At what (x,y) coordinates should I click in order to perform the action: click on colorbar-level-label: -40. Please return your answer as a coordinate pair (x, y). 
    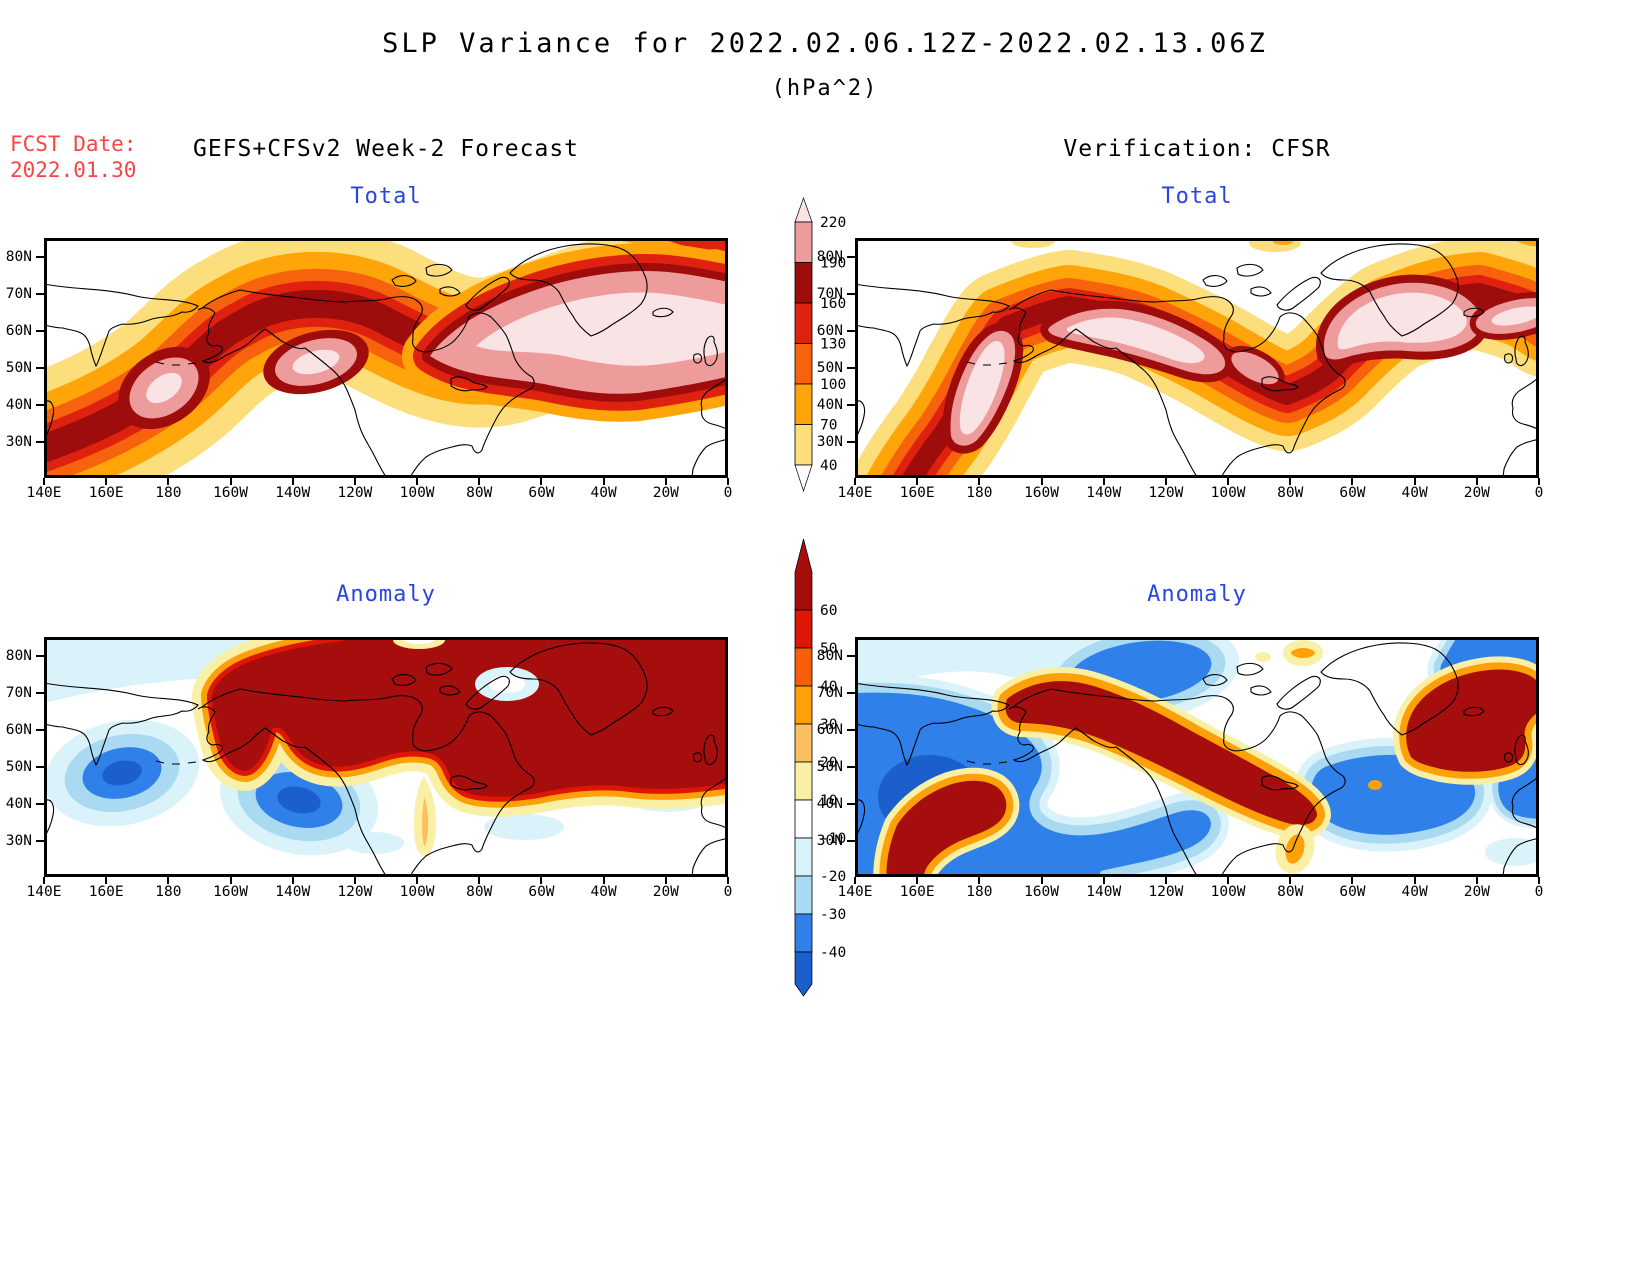
    Looking at the image, I should click on (833, 953).